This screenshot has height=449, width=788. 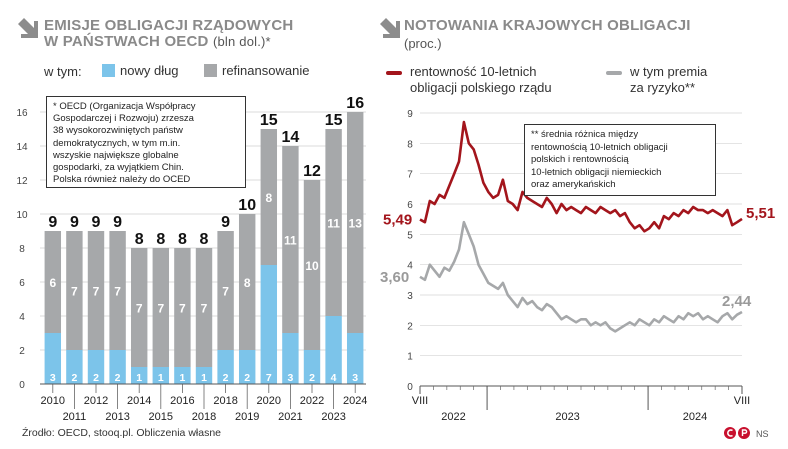 I want to click on bar-value-refinancing: 11, so click(x=333, y=224).